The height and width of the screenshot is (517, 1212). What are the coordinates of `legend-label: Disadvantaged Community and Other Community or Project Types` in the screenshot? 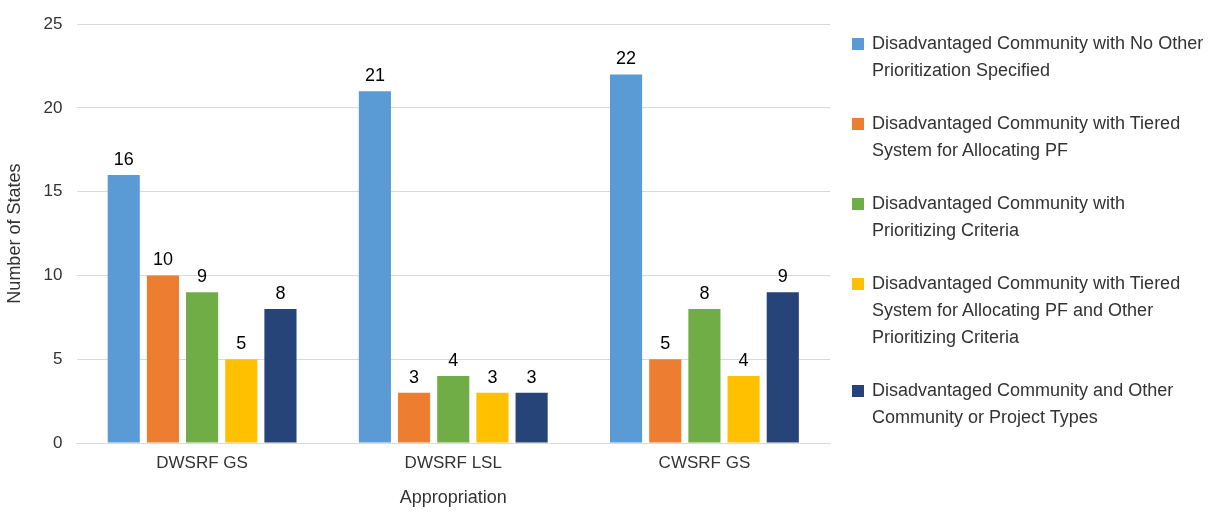 It's located at (1023, 404).